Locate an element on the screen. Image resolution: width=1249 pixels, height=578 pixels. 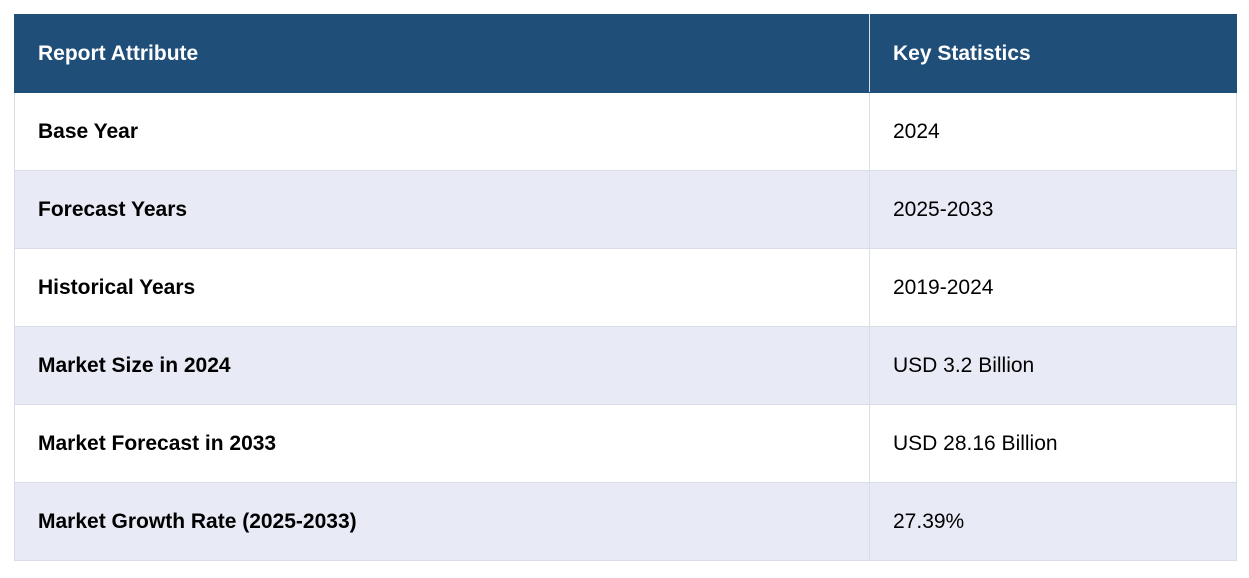
row-value: 2019-2024 is located at coordinates (1053, 287).